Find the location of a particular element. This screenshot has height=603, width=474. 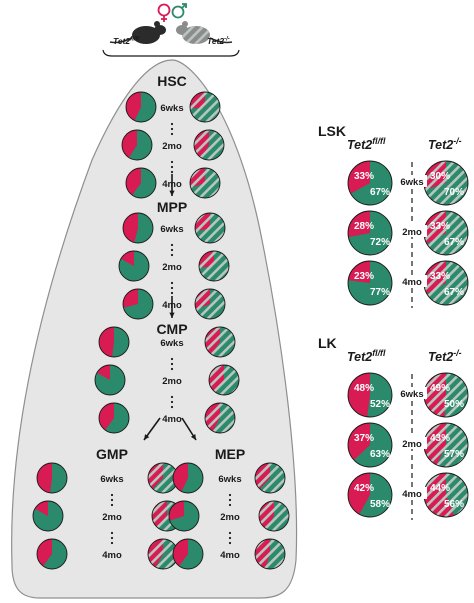

pie-lsk-wt-1-red-wedge is located at coordinates (358, 224).